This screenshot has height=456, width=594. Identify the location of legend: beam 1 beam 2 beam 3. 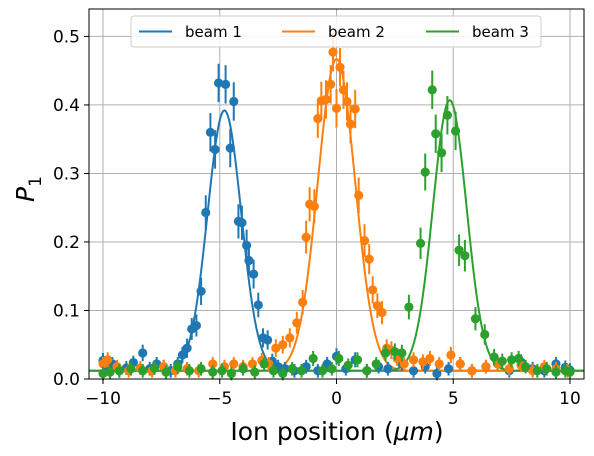
(336, 31).